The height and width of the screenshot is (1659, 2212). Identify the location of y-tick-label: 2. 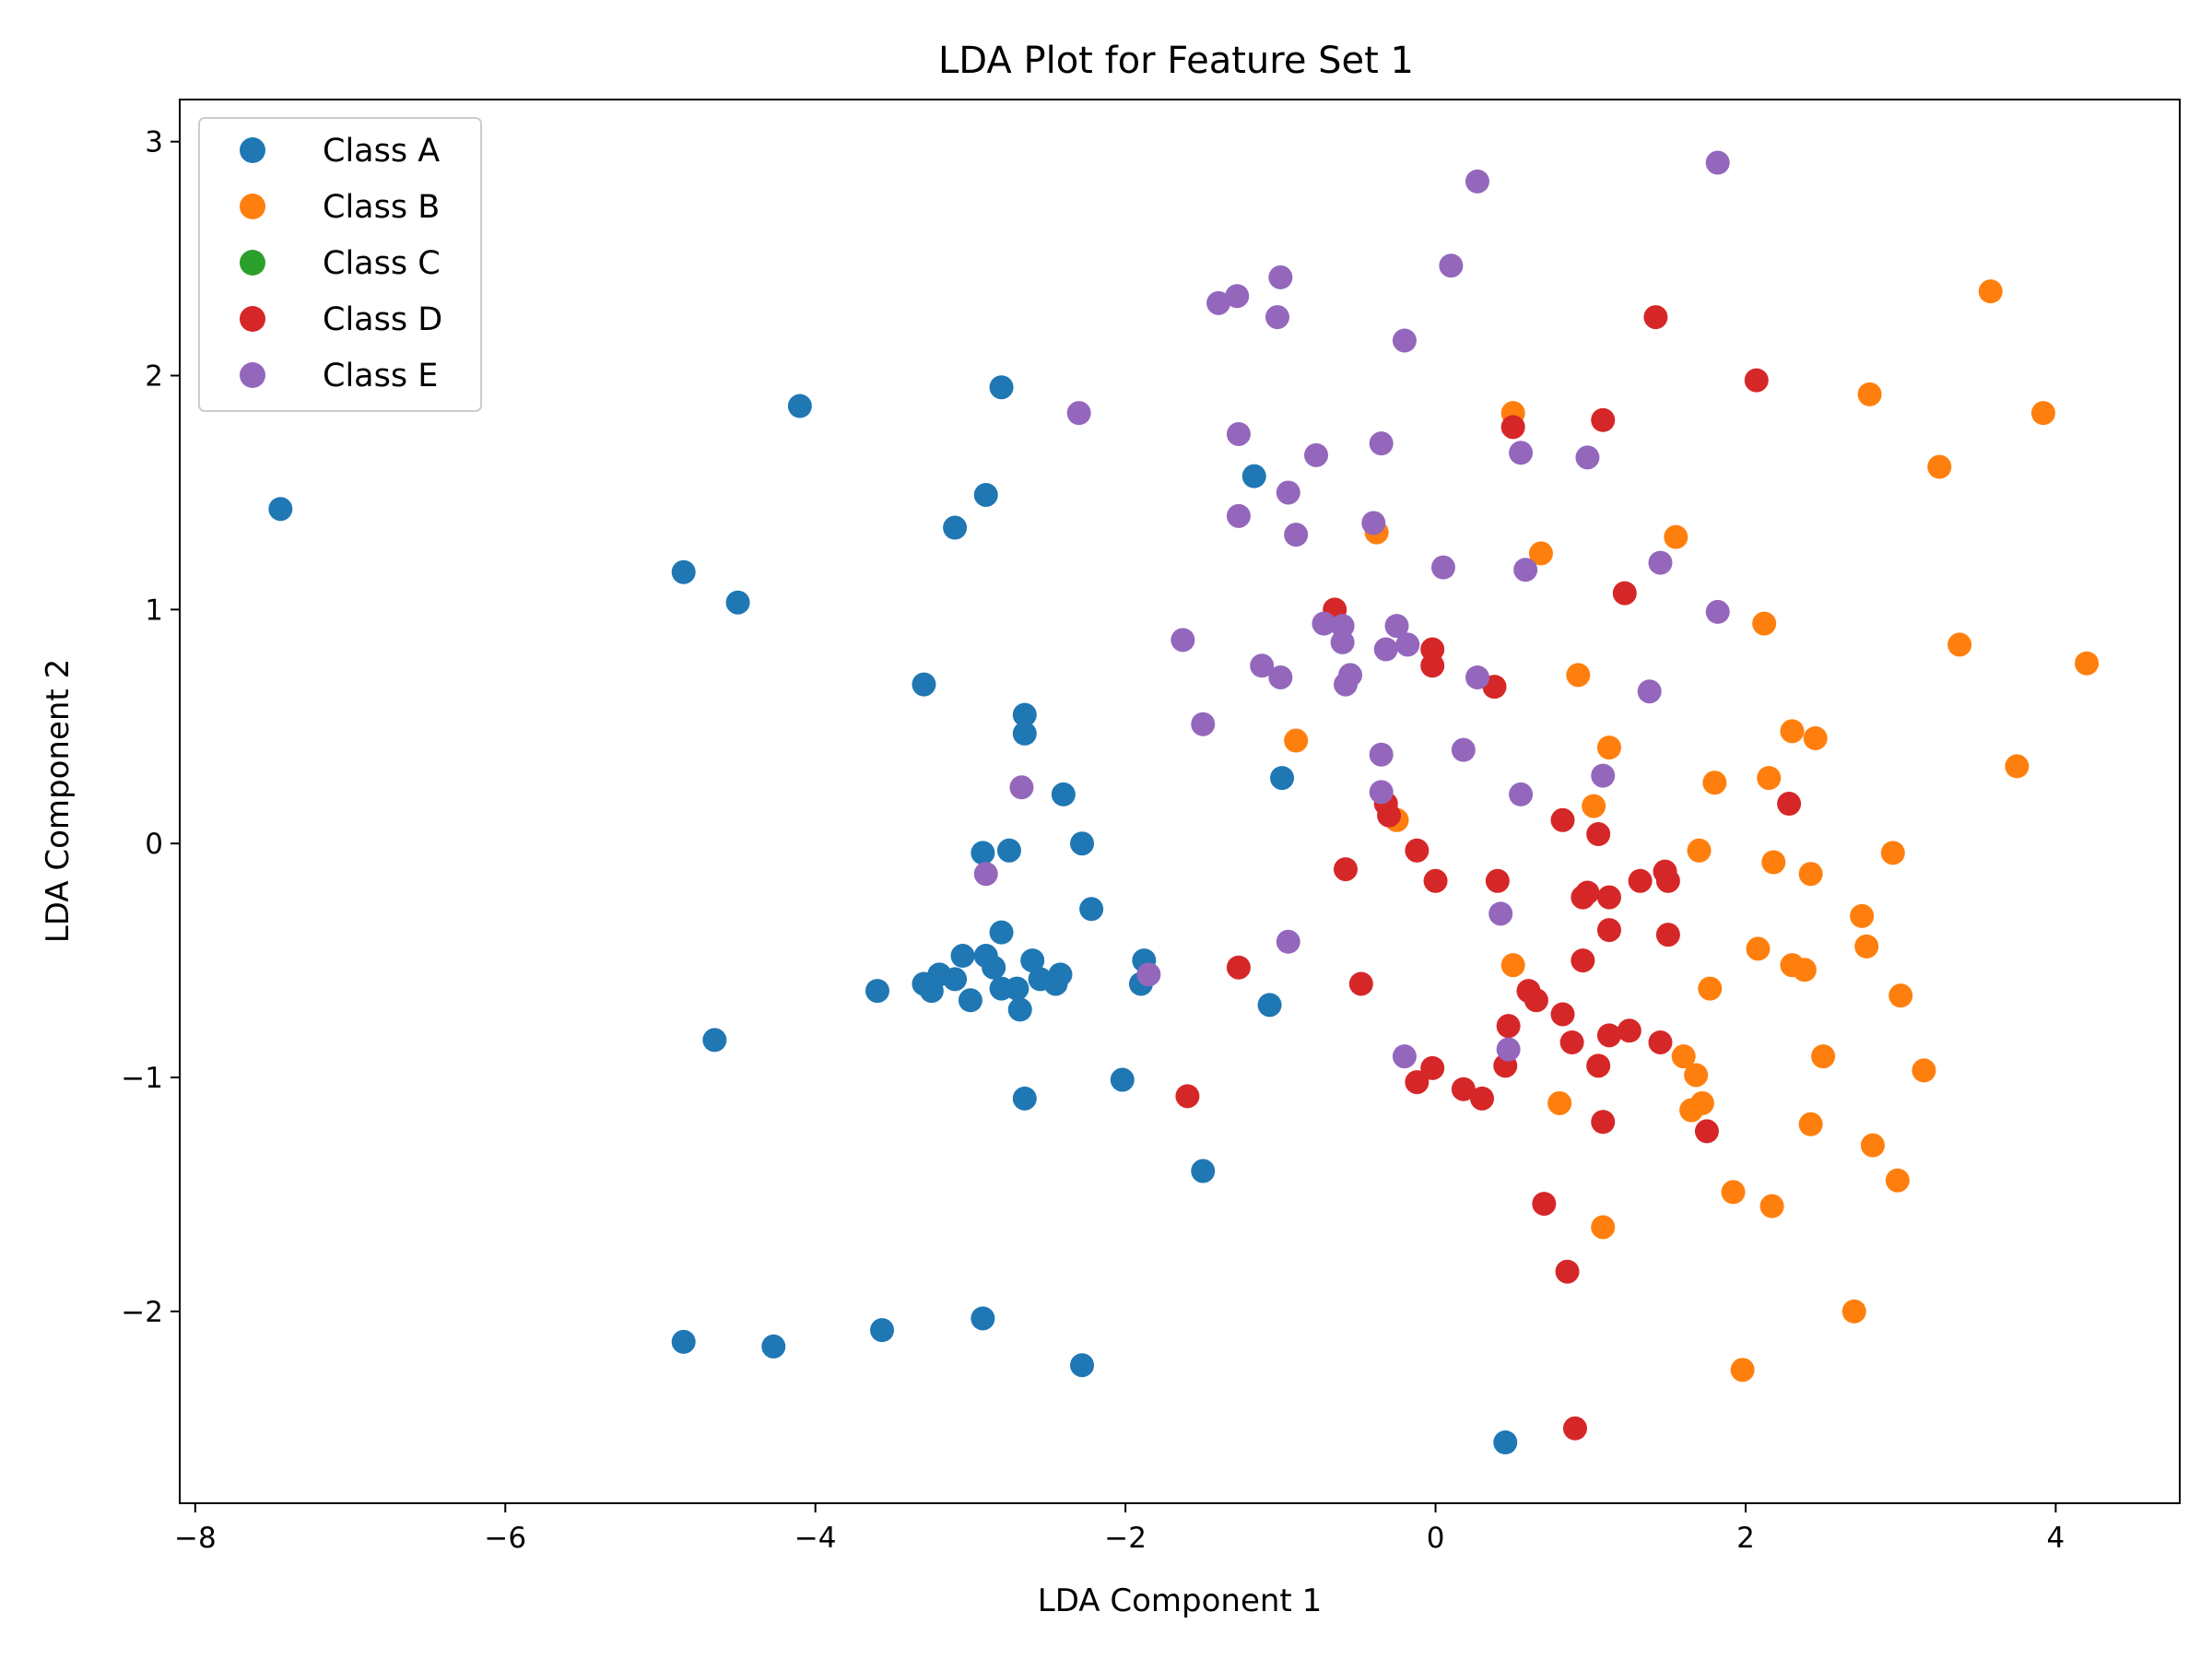
(154, 377).